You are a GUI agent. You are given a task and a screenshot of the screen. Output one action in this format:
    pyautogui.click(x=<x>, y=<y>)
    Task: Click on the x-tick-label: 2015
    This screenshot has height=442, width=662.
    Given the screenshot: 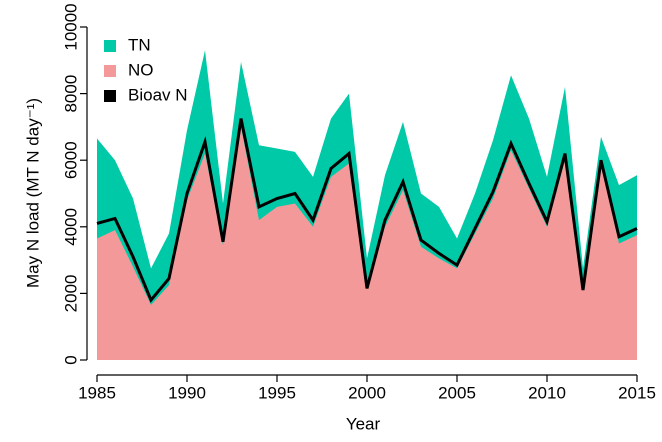 What is the action you would take?
    pyautogui.click(x=637, y=392)
    